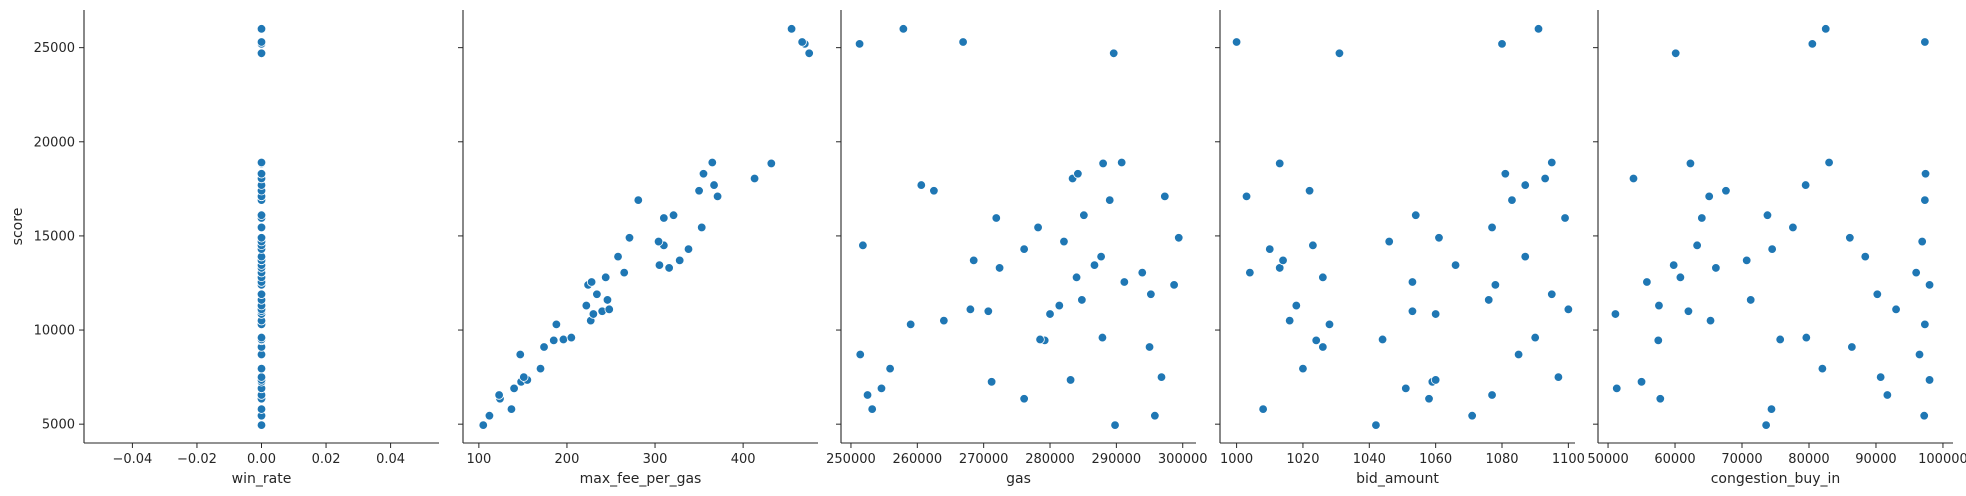 Image resolution: width=1966 pixels, height=496 pixels. What do you see at coordinates (1236, 459) in the screenshot?
I see `x-tick-label: 1000` at bounding box center [1236, 459].